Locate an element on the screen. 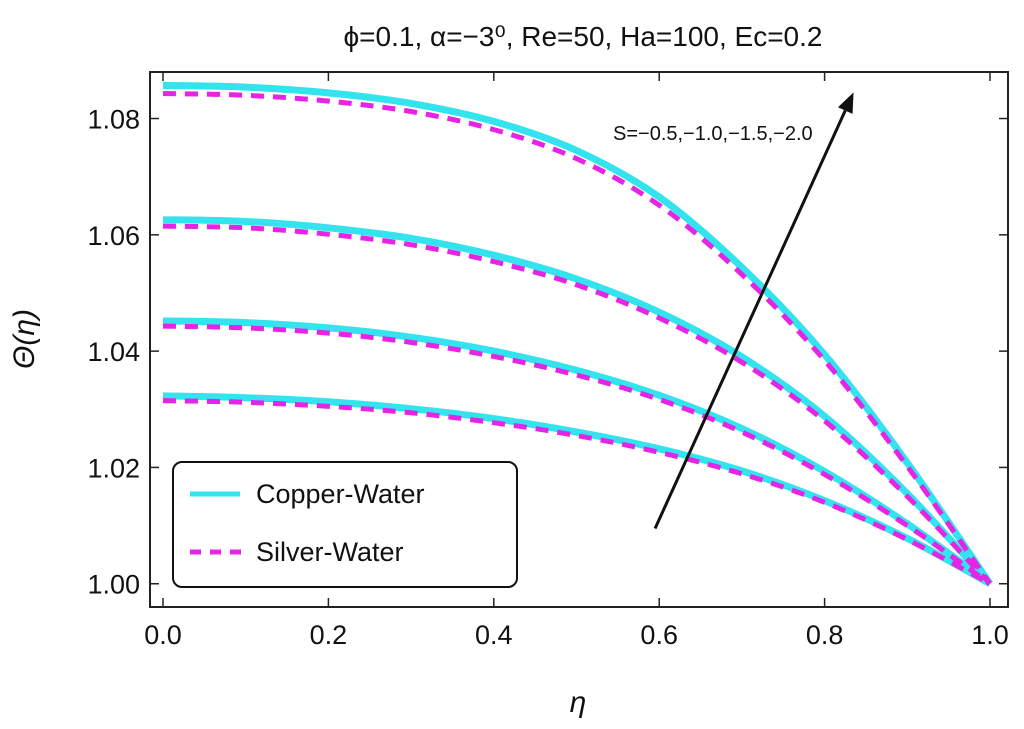 The image size is (1024, 729). y-tick-label: 1.04 is located at coordinates (113, 352).